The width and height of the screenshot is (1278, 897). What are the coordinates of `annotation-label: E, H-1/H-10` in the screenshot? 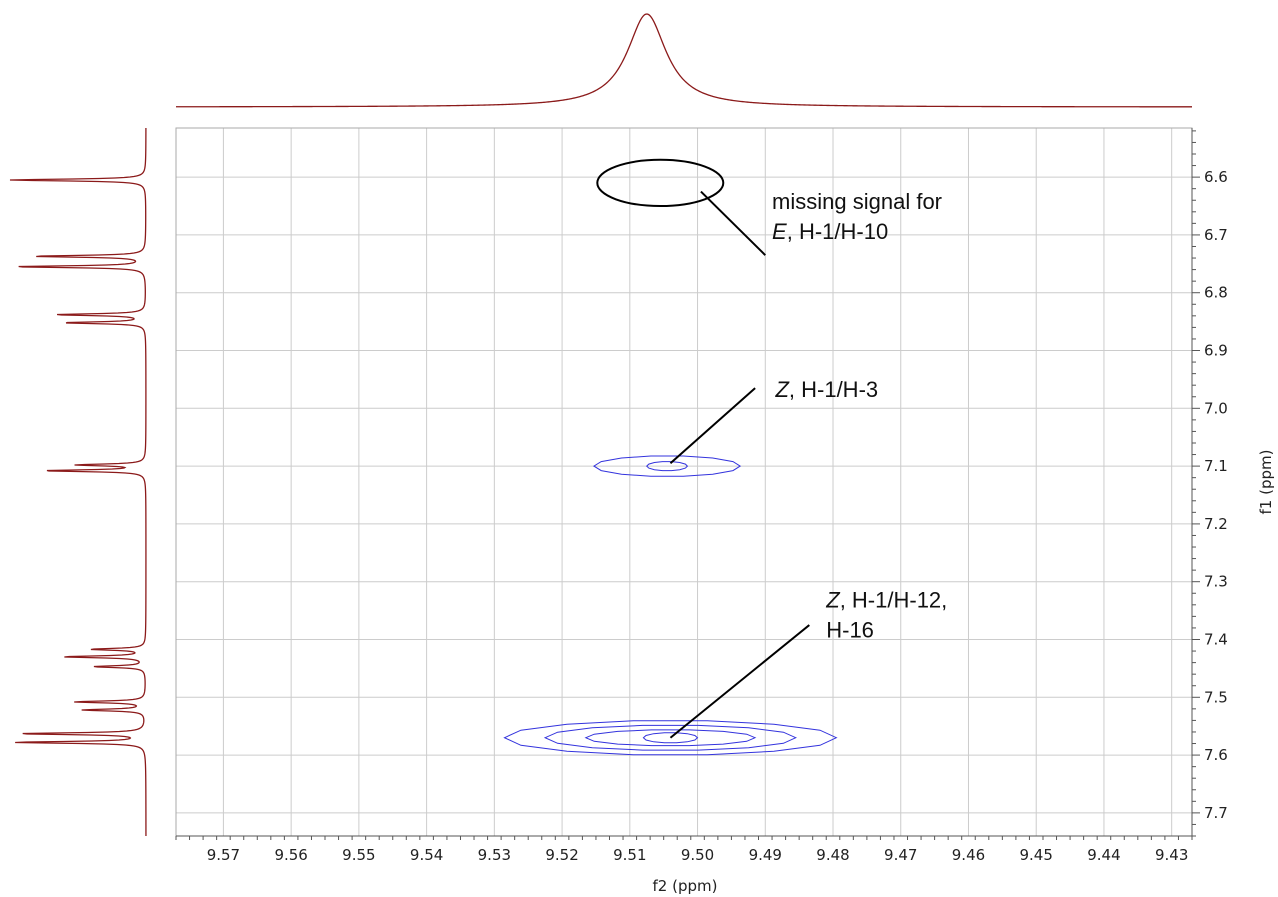 It's located at (830, 231).